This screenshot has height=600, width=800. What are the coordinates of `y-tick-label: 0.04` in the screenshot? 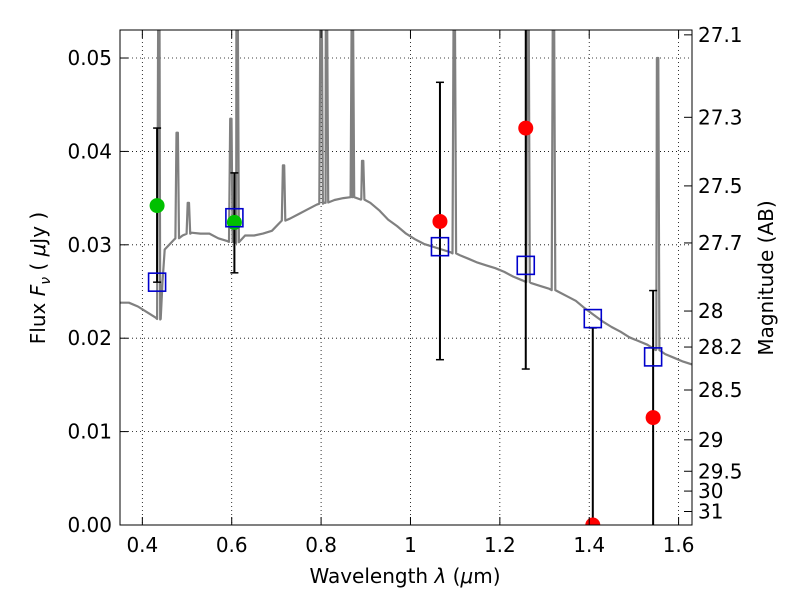 It's located at (89, 151).